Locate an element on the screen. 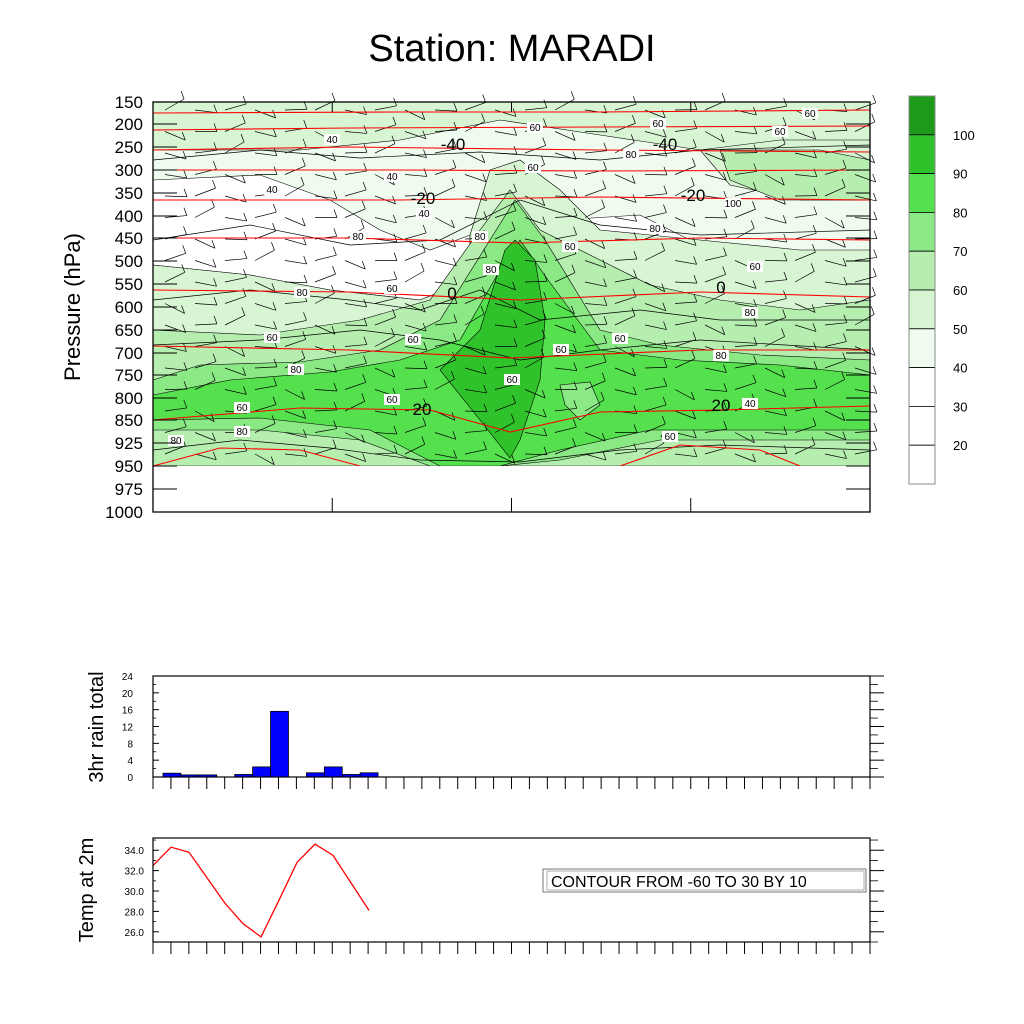 The image size is (1024, 1024). temp-contour-label: -40 is located at coordinates (665, 144).